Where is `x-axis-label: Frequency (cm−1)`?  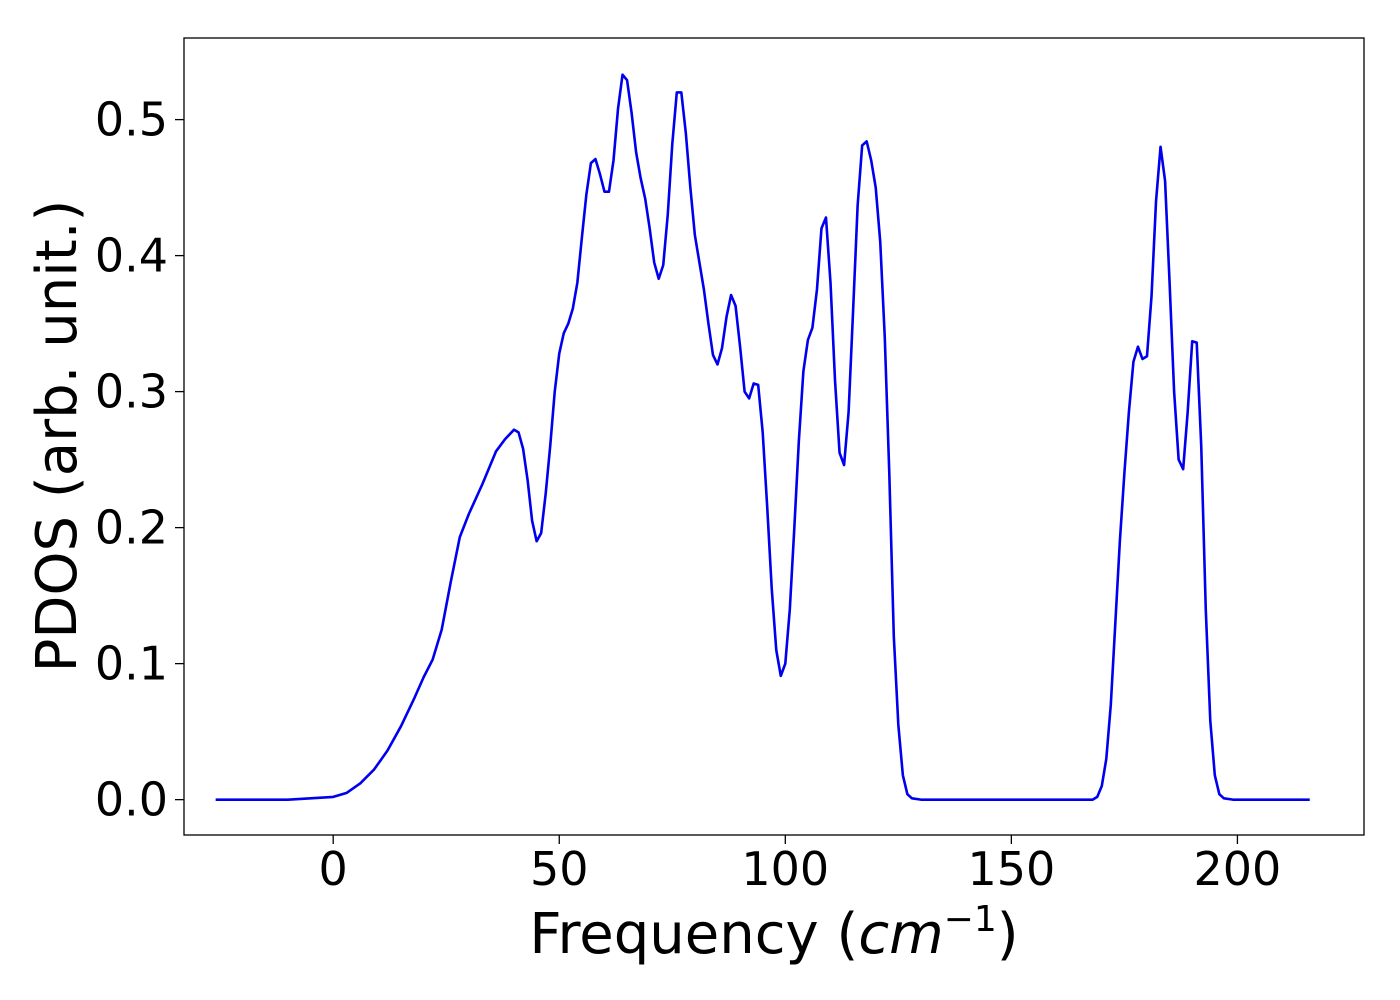 x-axis-label: Frequency (cm−1) is located at coordinates (773, 933).